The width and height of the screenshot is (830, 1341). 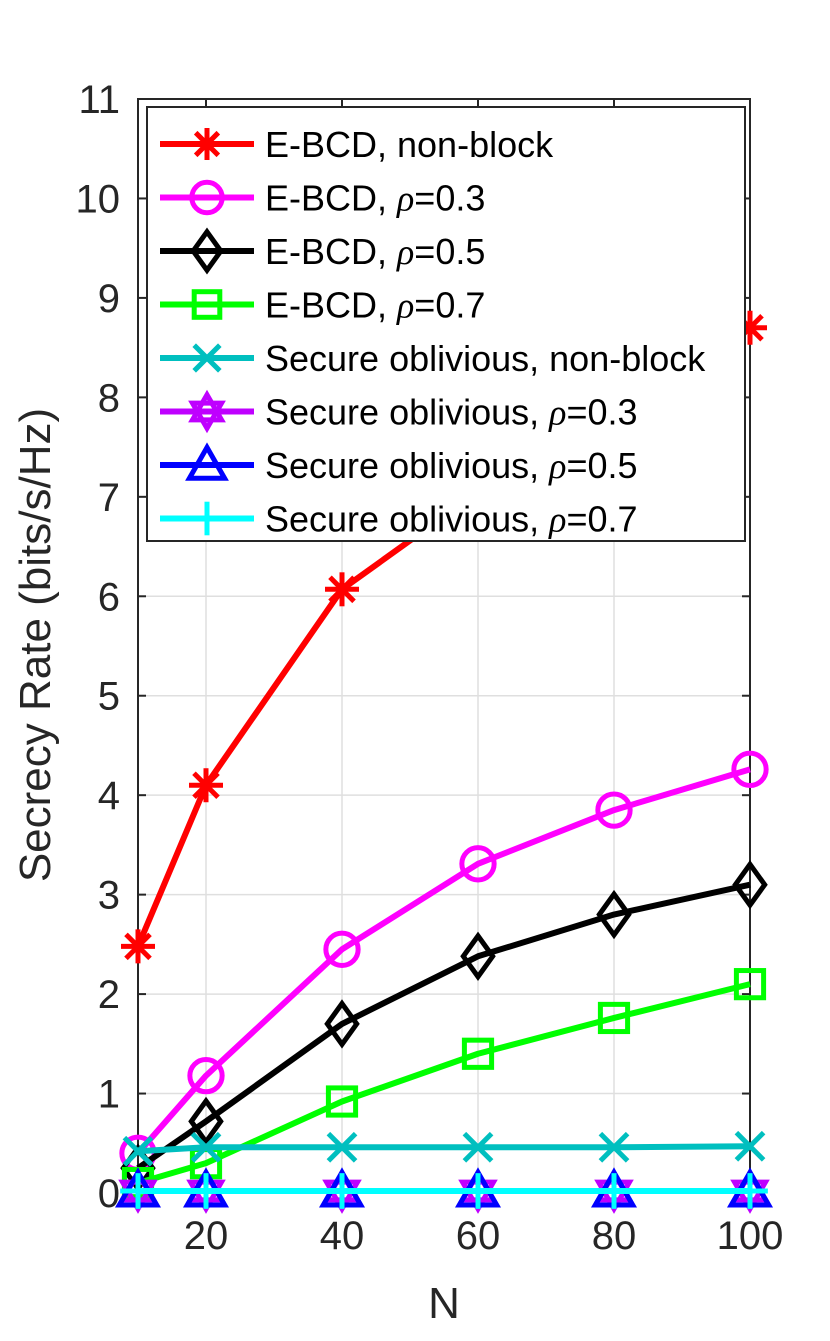 I want to click on legend-label-param: =0.5, so click(x=601, y=465).